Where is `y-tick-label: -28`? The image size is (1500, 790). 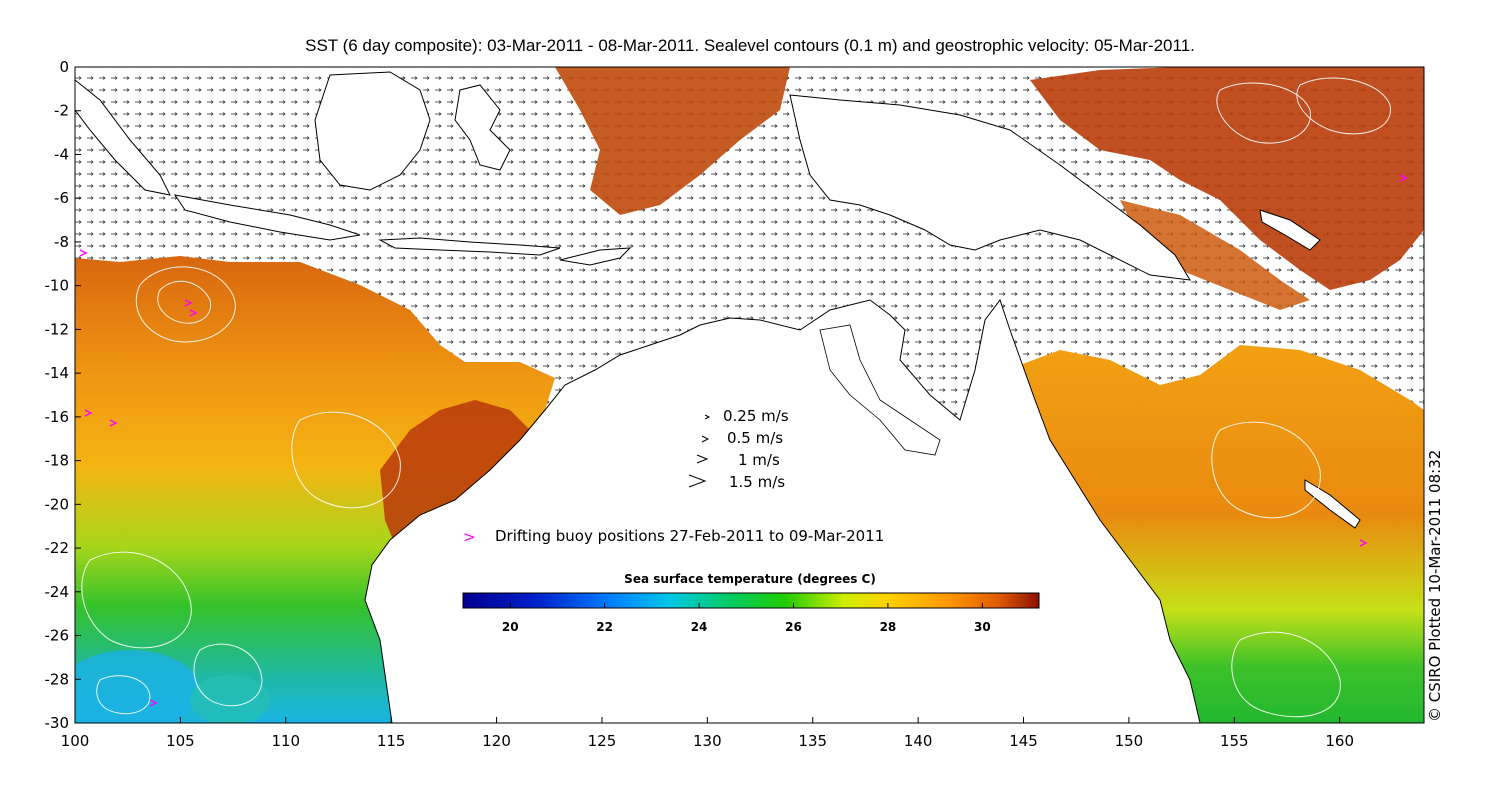 y-tick-label: -28 is located at coordinates (57, 679).